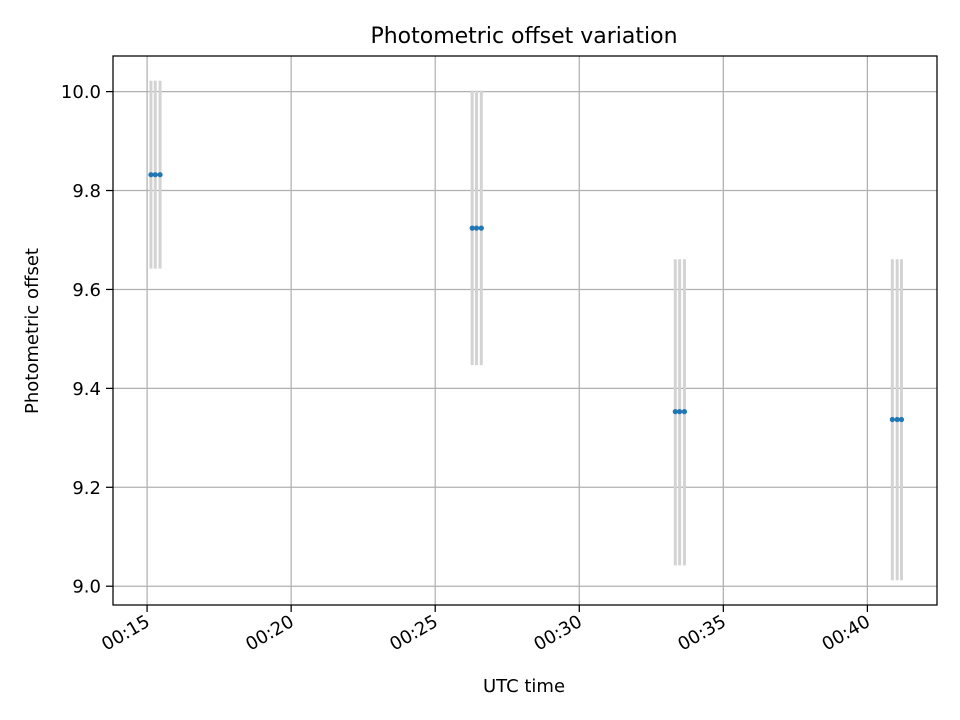 The width and height of the screenshot is (960, 720). Describe the element at coordinates (86, 488) in the screenshot. I see `y-tick-label: 9.2` at that location.